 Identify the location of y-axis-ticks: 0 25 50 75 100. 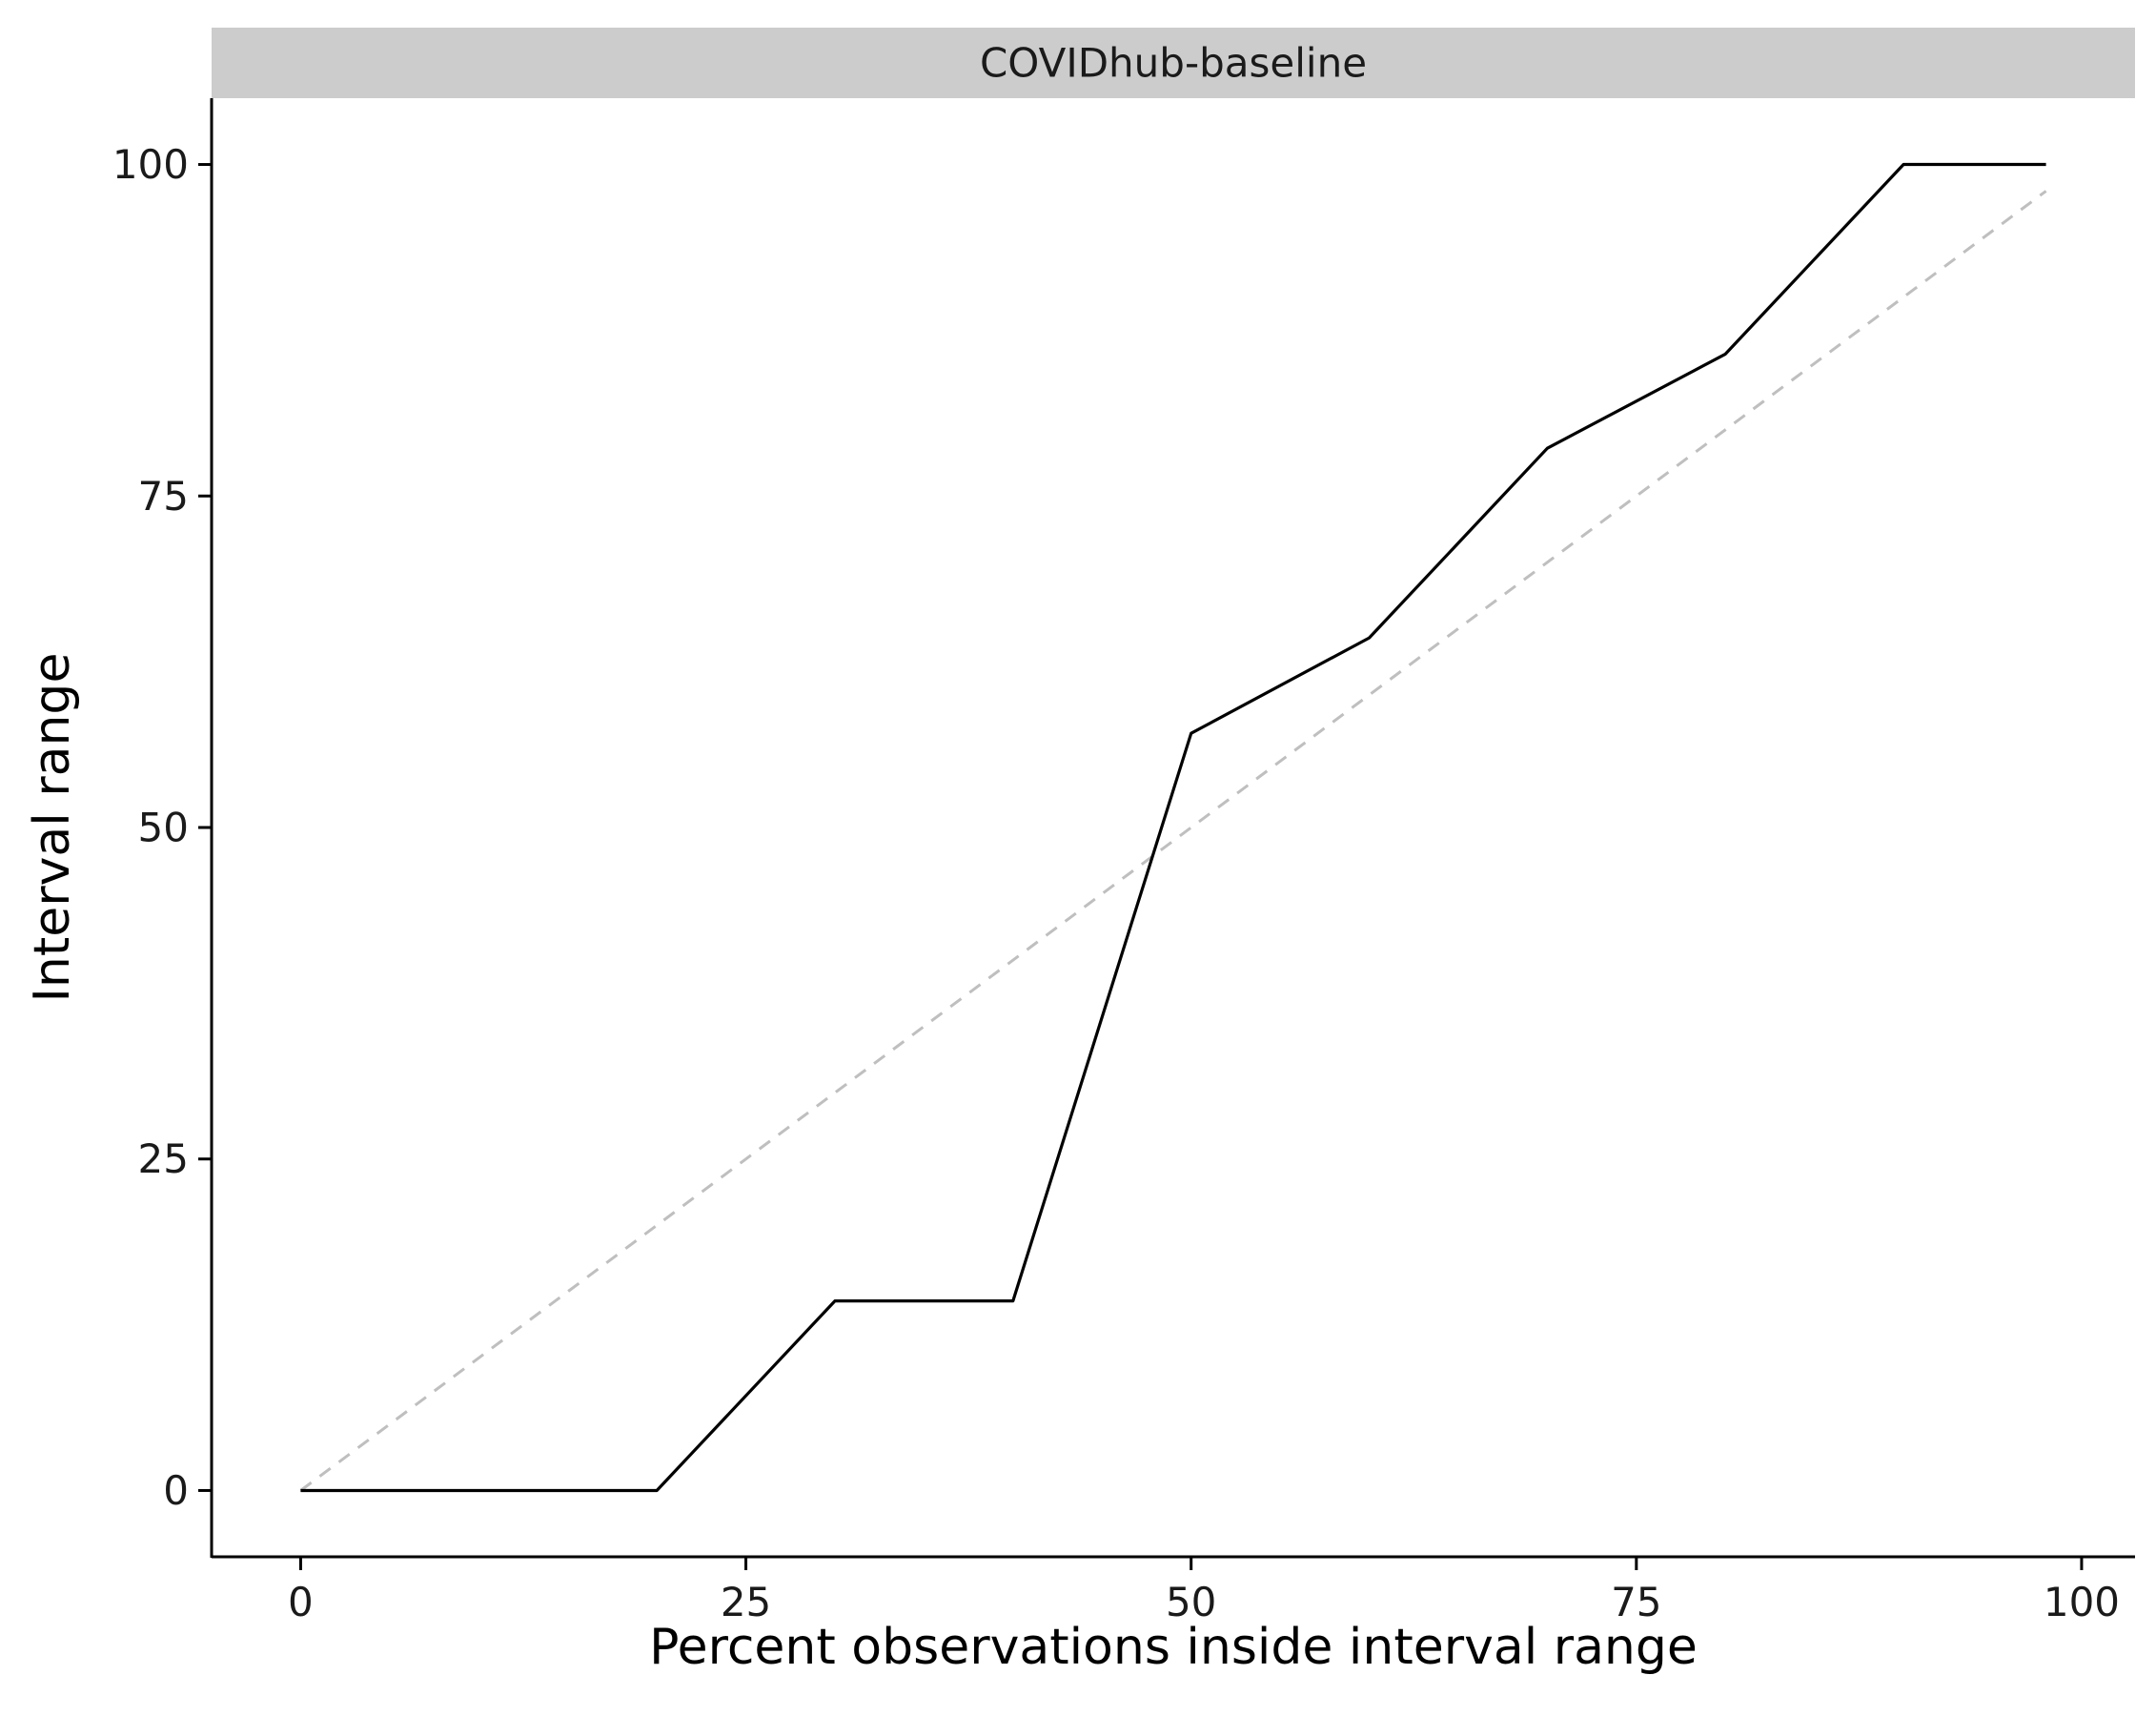
(162, 827).